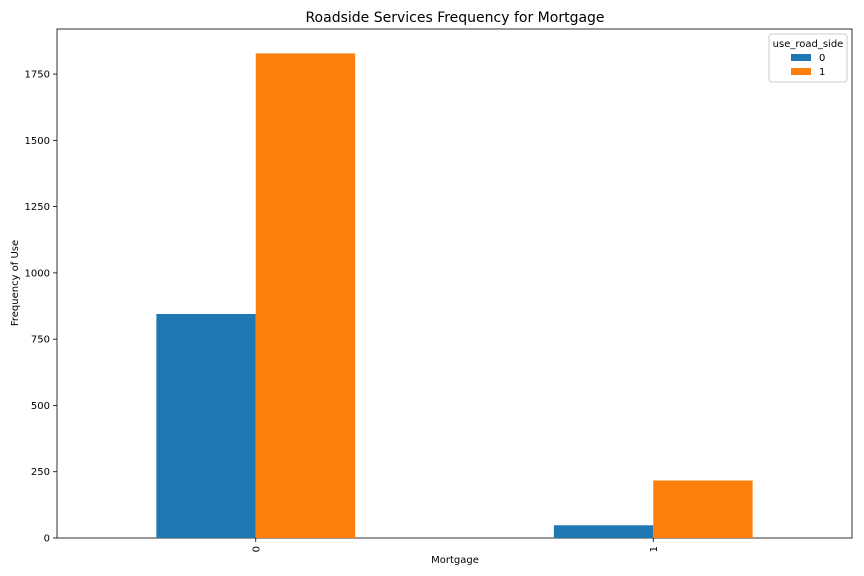 The height and width of the screenshot is (576, 864). I want to click on x-tick-label: 0, so click(256, 549).